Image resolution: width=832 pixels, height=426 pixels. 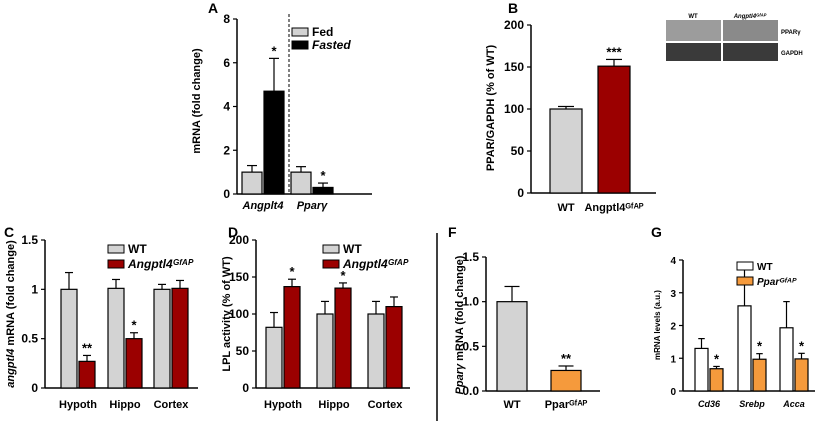 I want to click on x-category-label: Pparᴳᶠᴬᴾ, so click(x=566, y=405).